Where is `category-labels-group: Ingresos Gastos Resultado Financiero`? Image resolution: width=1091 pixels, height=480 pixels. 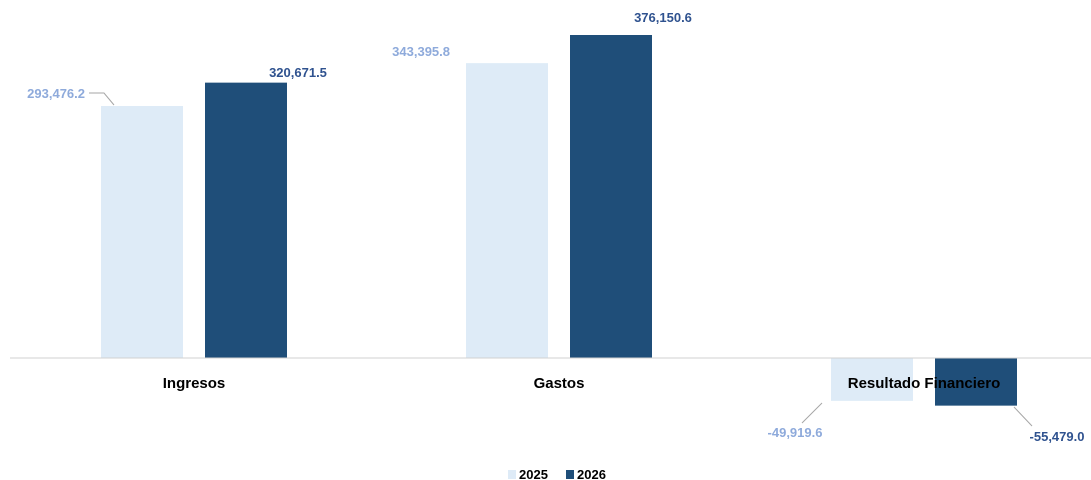
category-labels-group: Ingresos Gastos Resultado Financiero is located at coordinates (582, 383).